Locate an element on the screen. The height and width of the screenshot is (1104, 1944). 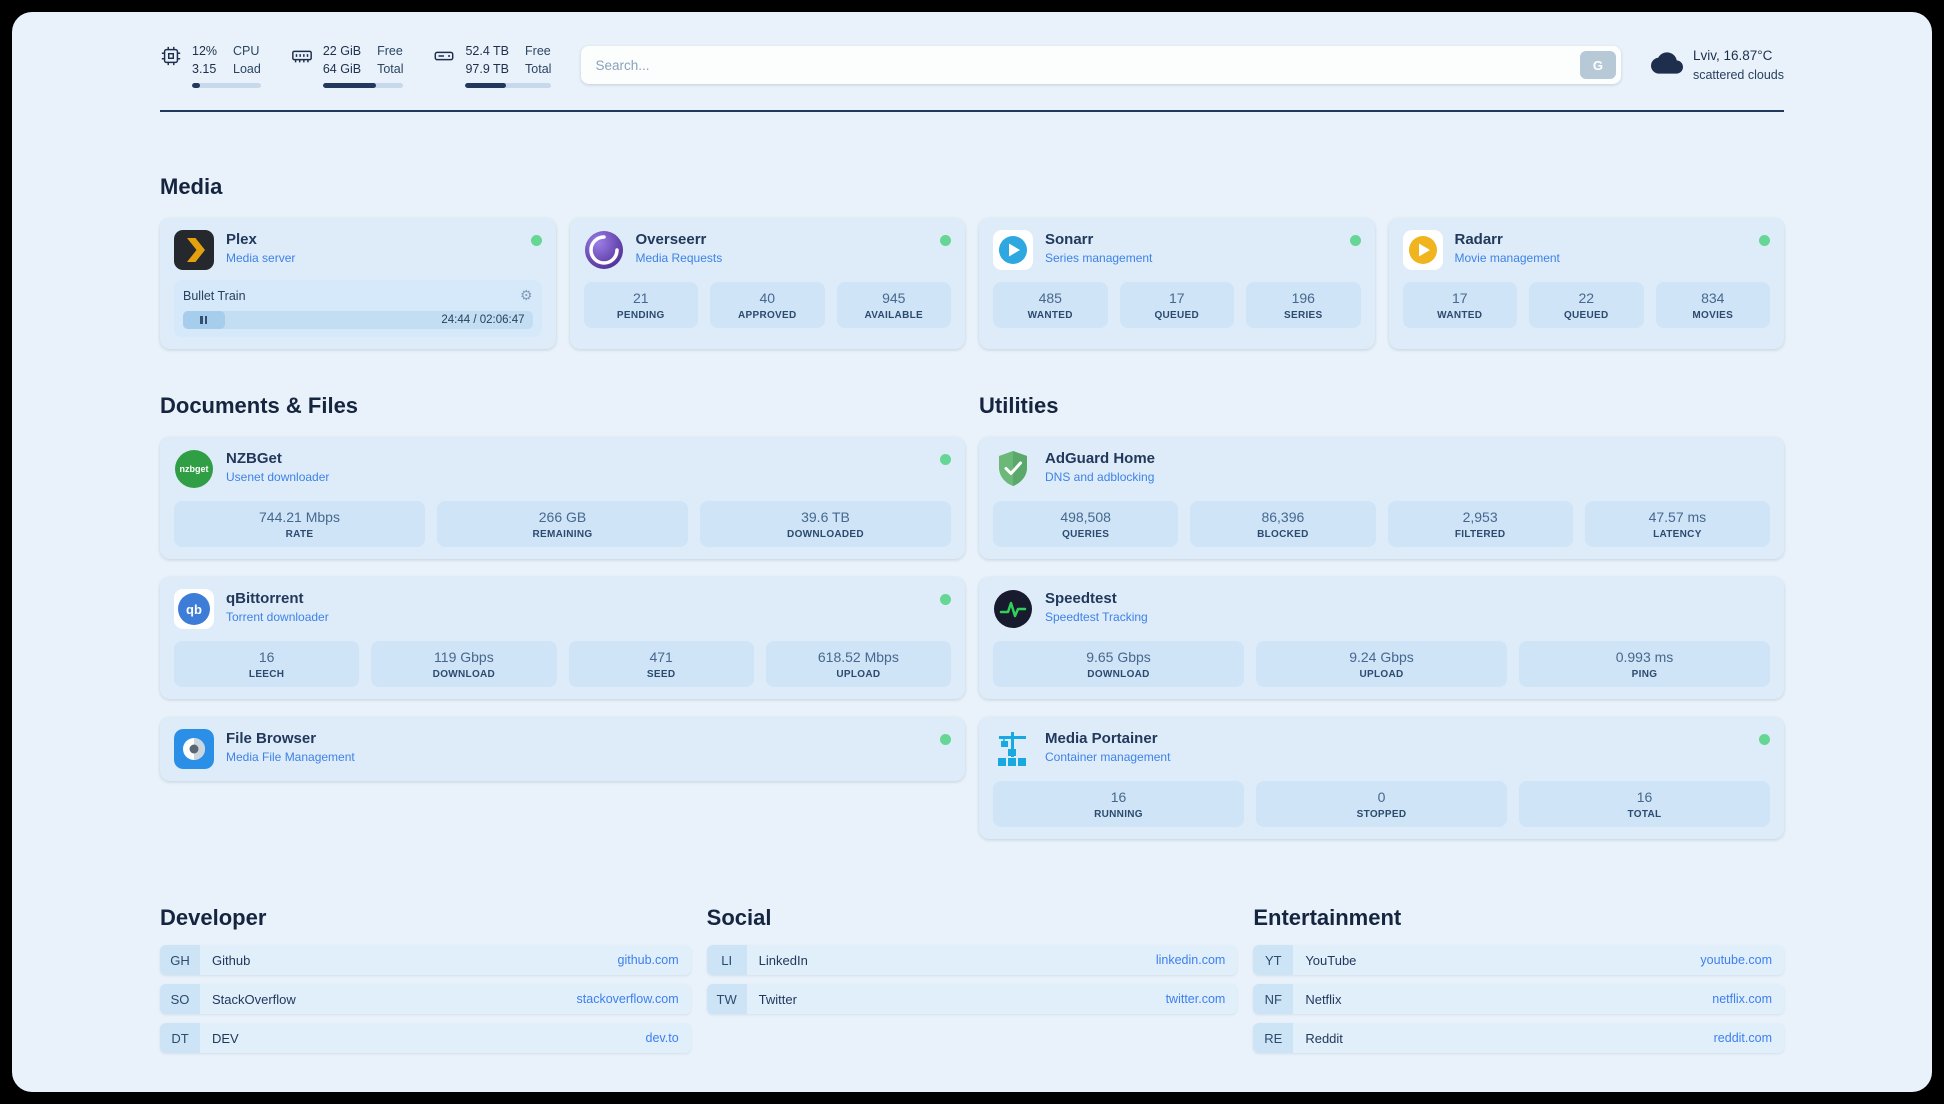
resource-widgets: 12% 3.15 CPU Load is located at coordinates (356, 65).